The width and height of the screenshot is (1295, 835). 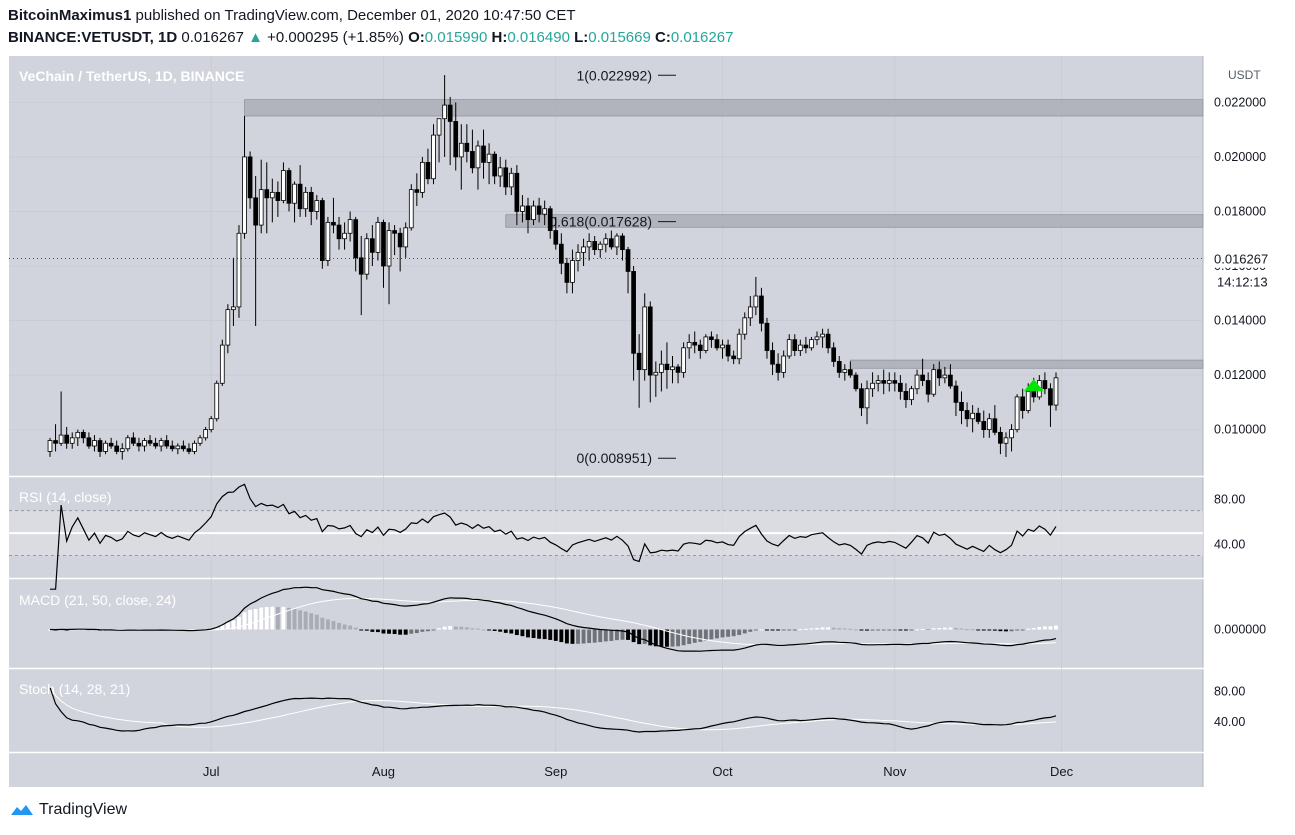 What do you see at coordinates (1240, 630) in the screenshot?
I see `macd-tick-0: 0.000000` at bounding box center [1240, 630].